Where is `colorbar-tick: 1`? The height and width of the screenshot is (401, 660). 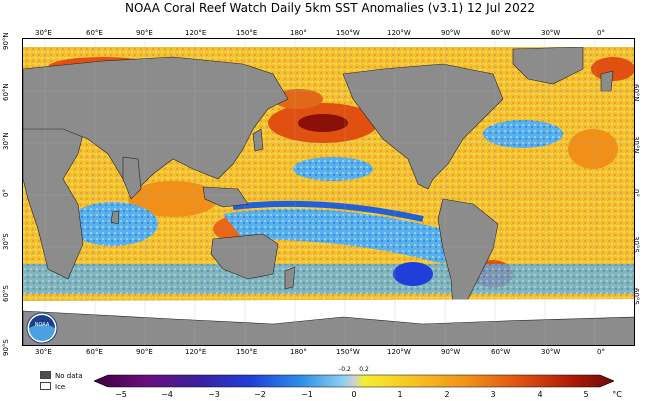
colorbar-tick: 1 is located at coordinates (400, 394).